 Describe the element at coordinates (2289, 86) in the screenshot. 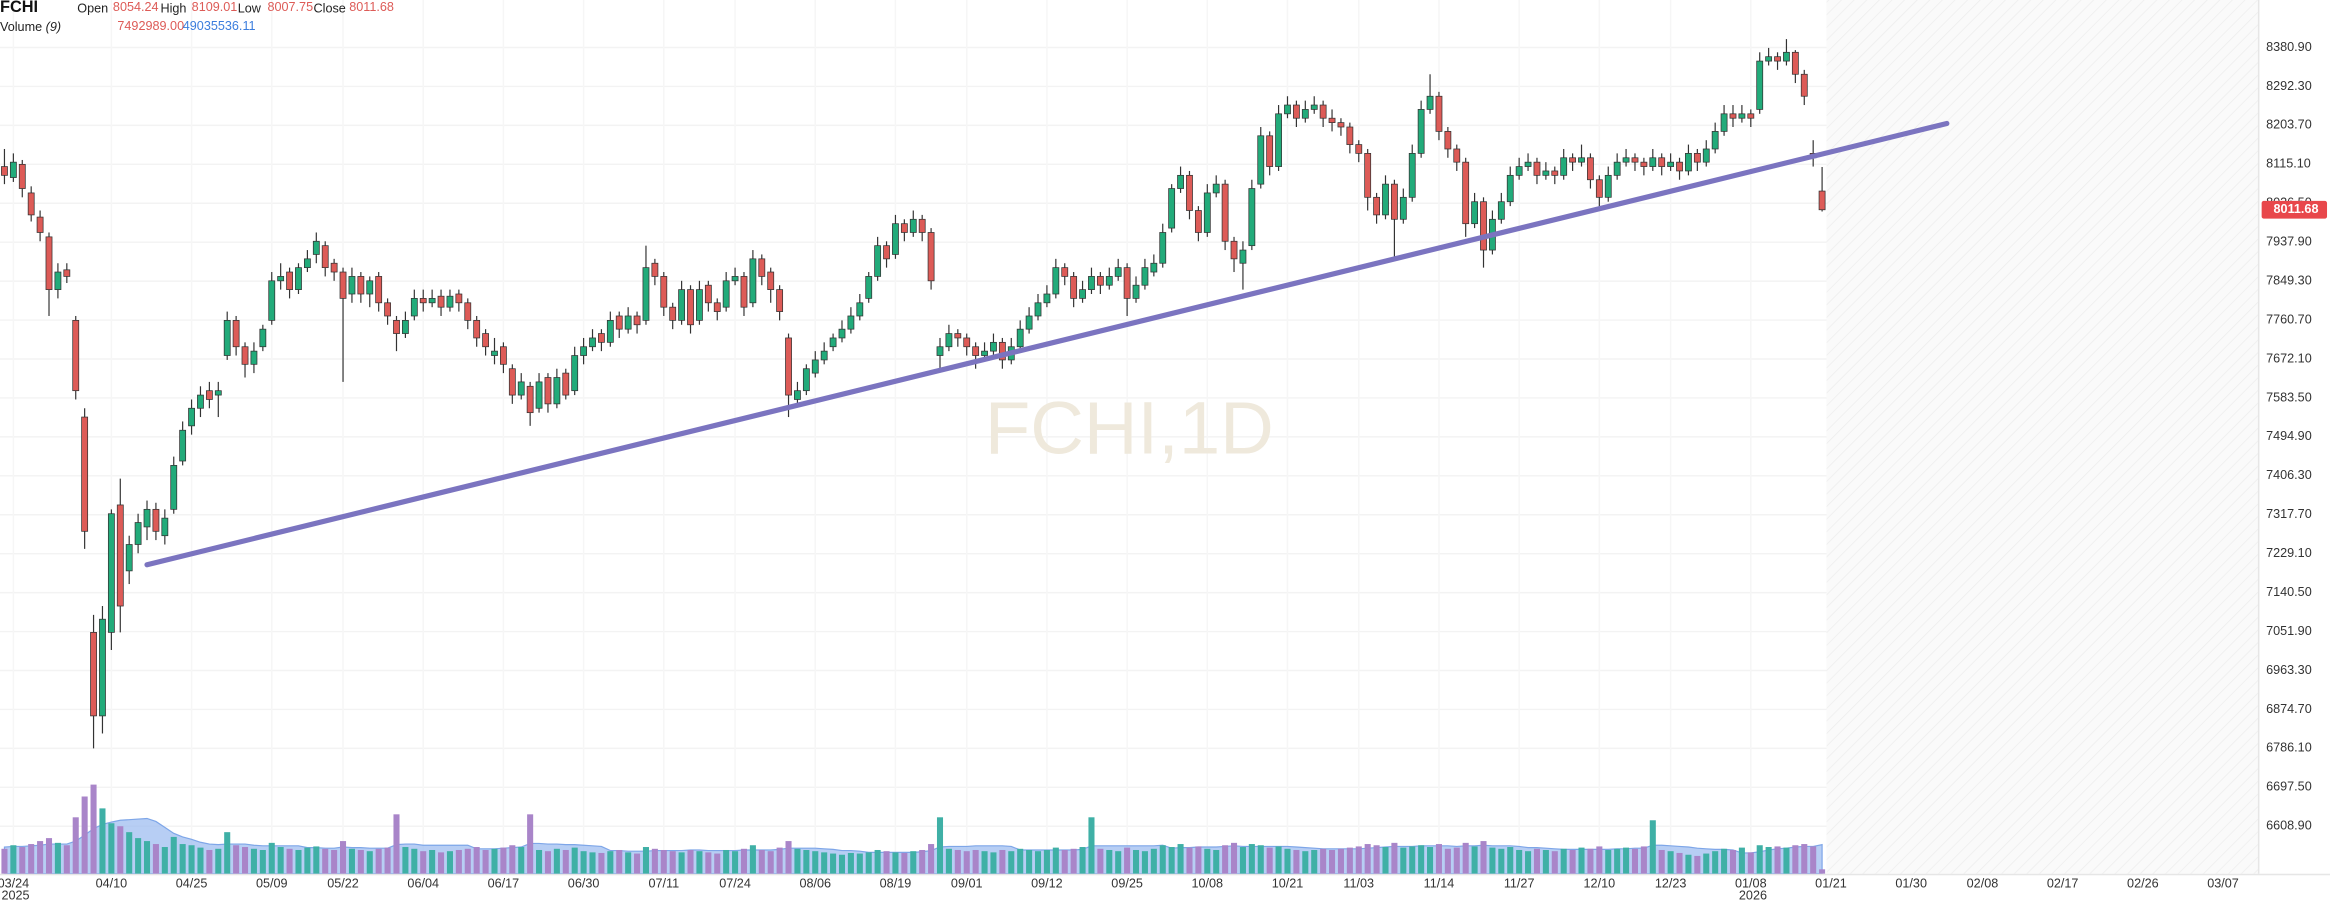

I see `y-tick-label: 8292.30` at that location.